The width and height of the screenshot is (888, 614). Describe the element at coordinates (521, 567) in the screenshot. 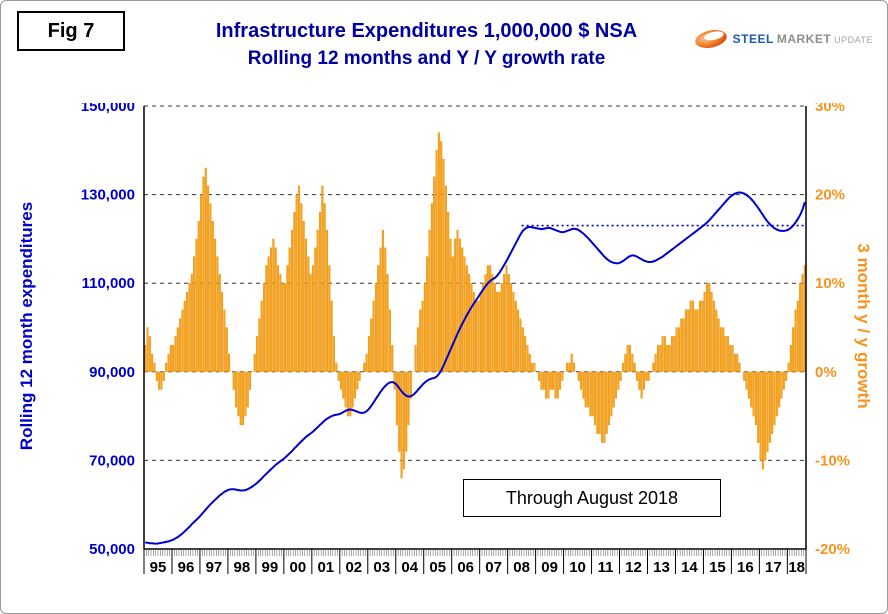

I see `svg-text: 08` at that location.